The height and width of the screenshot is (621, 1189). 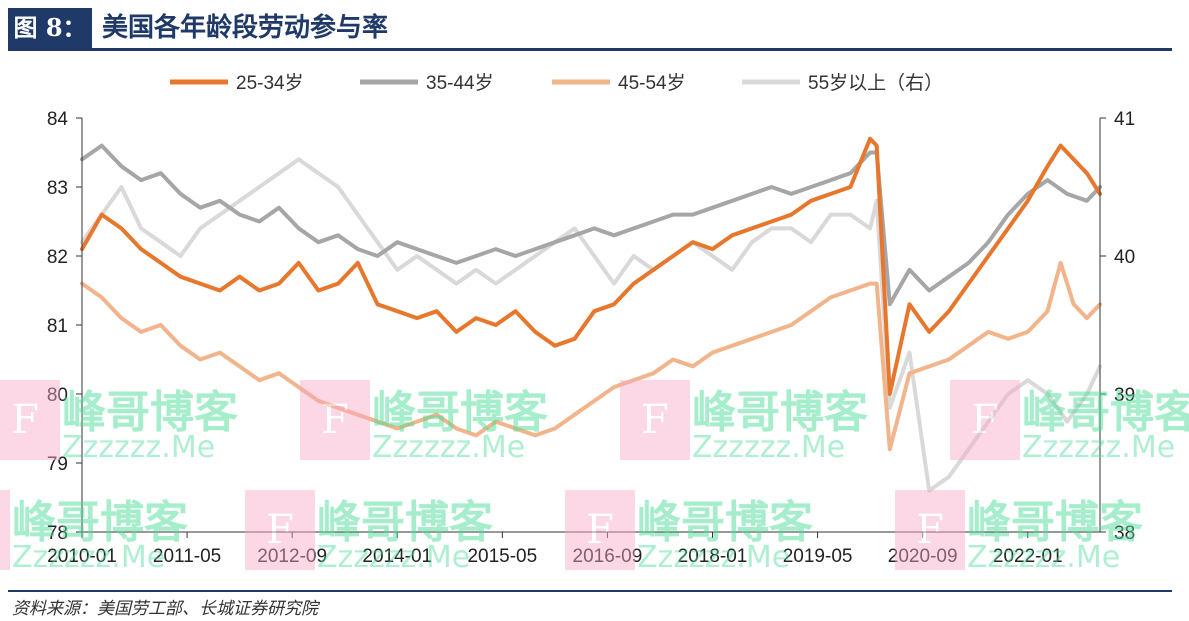 I want to click on figure-title: 美国各年龄段劳动参与率, so click(x=245, y=28).